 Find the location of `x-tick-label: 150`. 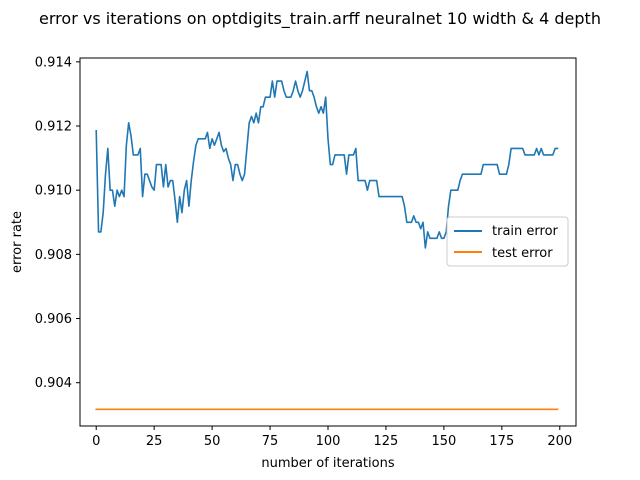

x-tick-label: 150 is located at coordinates (443, 441).